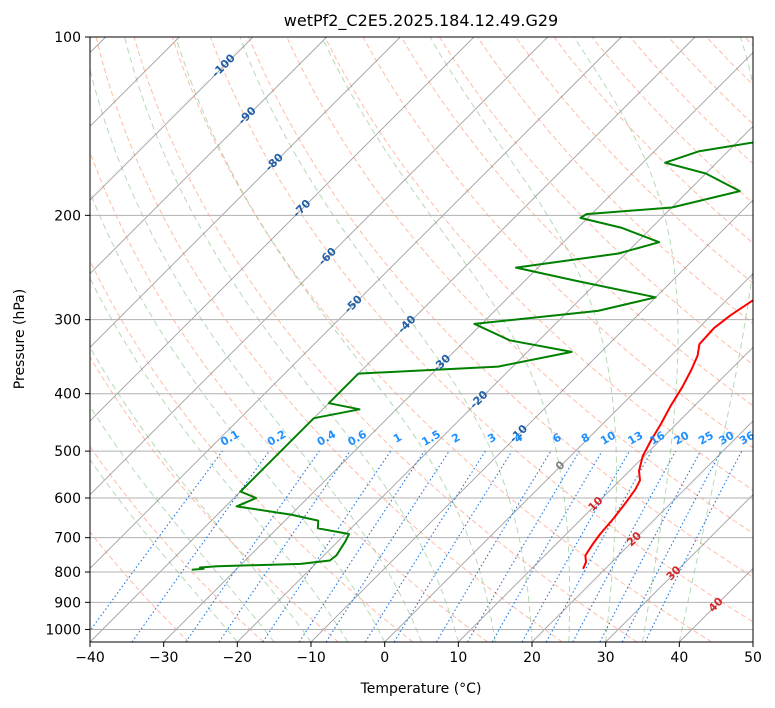 The width and height of the screenshot is (775, 708). What do you see at coordinates (327, 256) in the screenshot?
I see `isotherm-label: -60` at bounding box center [327, 256].